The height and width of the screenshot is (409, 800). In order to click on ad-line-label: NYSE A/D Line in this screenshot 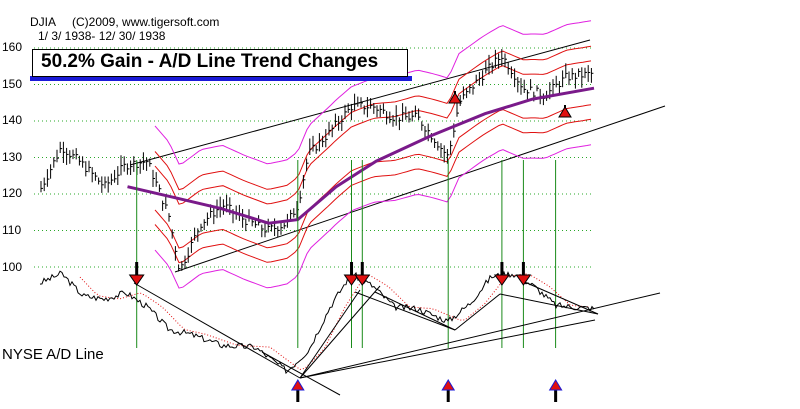, I will do `click(53, 354)`.